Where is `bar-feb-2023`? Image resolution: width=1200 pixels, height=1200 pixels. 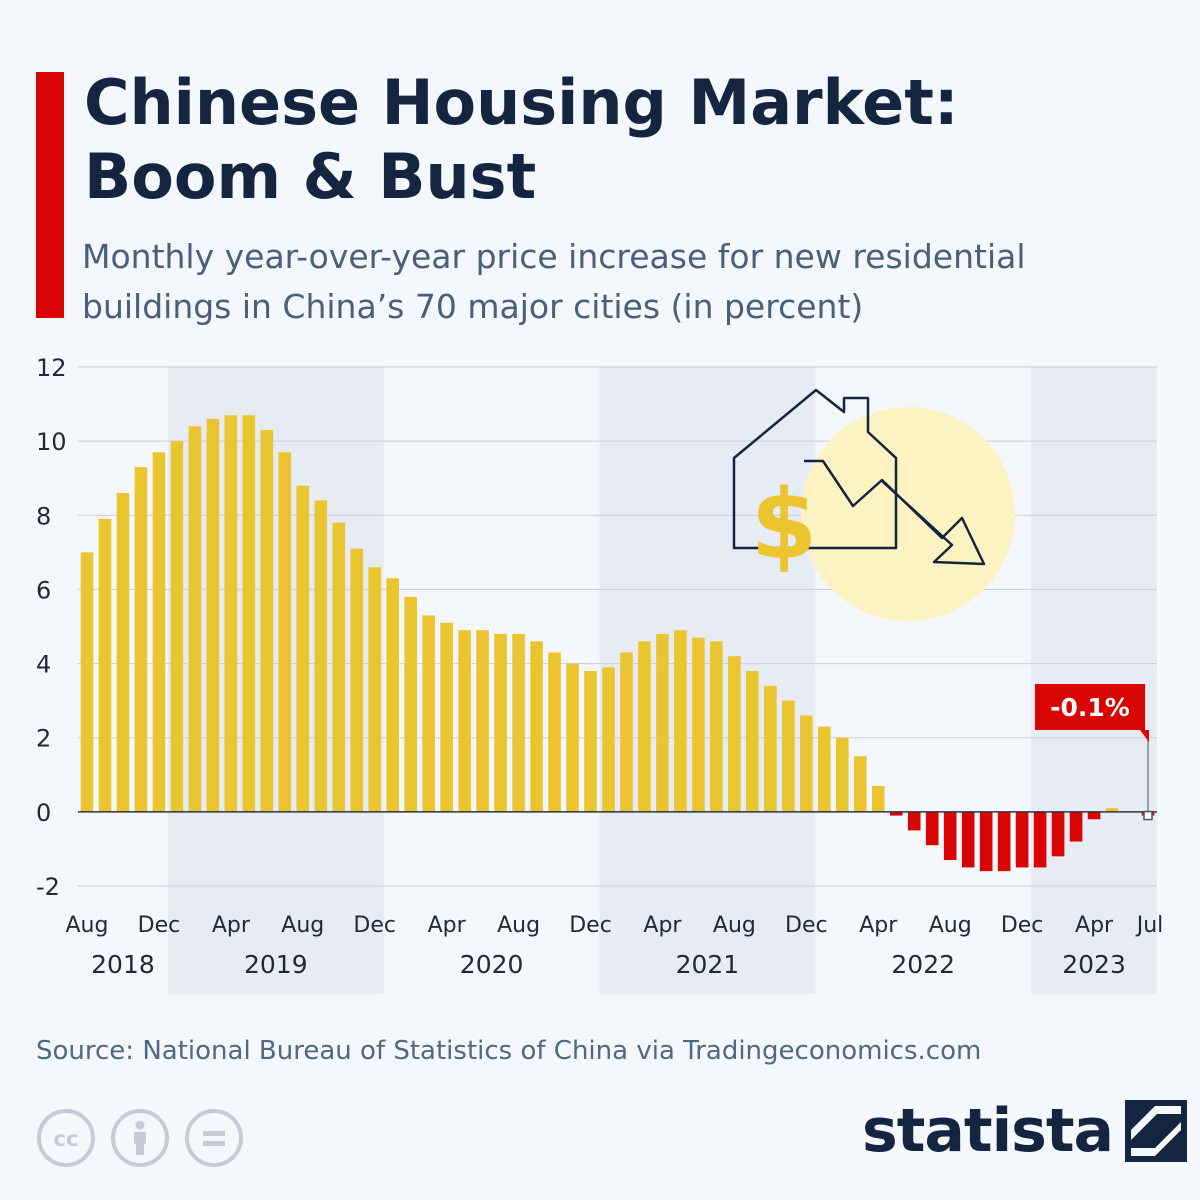 bar-feb-2023 is located at coordinates (1058, 834).